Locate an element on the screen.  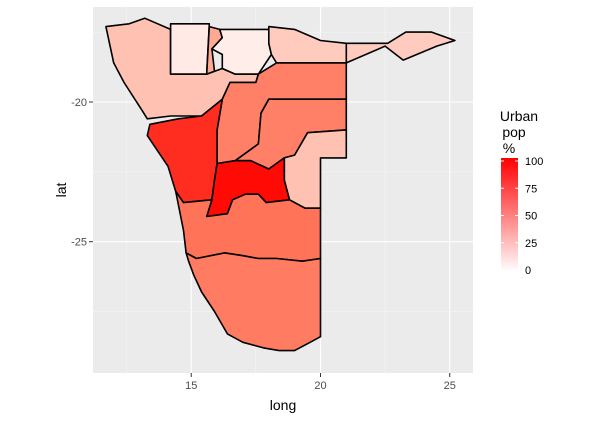
x-axis-title: long is located at coordinates (283, 405).